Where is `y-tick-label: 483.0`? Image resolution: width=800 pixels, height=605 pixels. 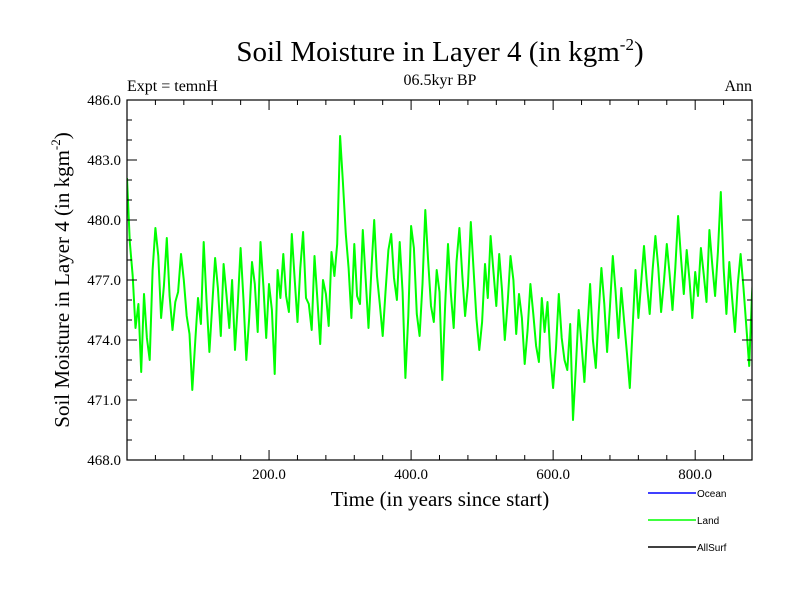
y-tick-label: 483.0 is located at coordinates (104, 161).